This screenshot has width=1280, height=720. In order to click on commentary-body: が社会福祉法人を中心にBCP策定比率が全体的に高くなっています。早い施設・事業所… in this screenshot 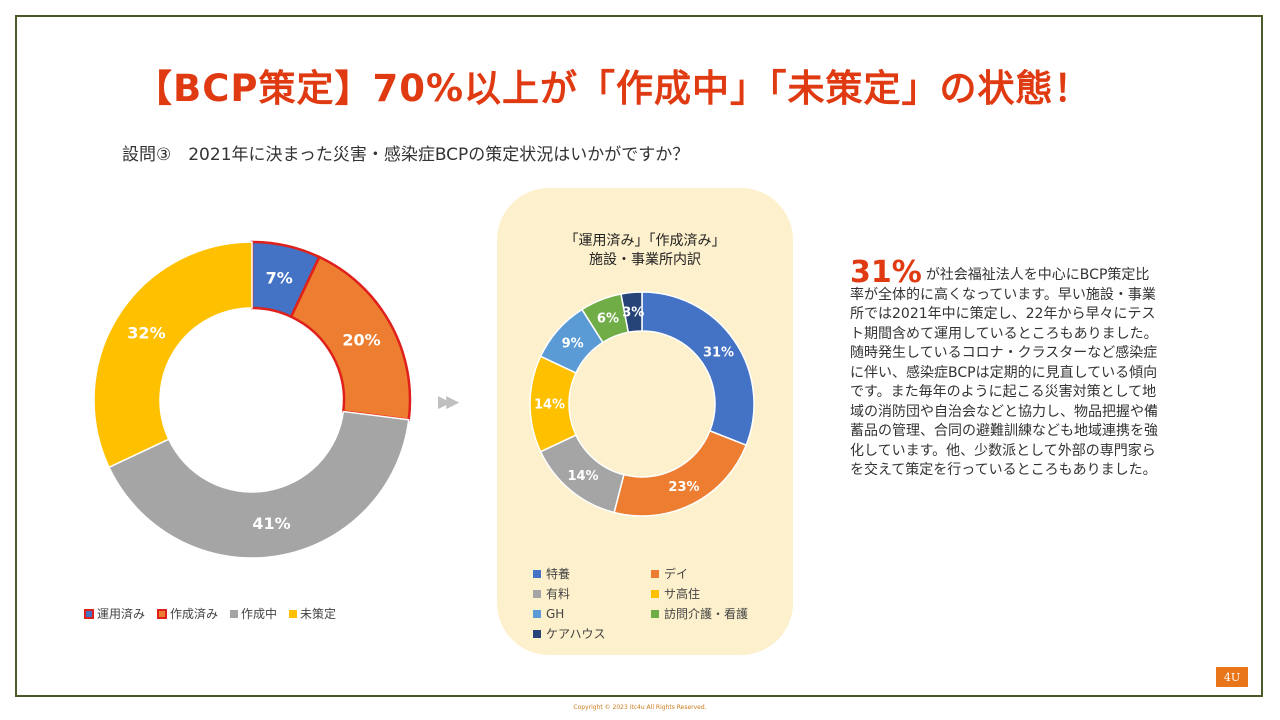, I will do `click(1004, 372)`.